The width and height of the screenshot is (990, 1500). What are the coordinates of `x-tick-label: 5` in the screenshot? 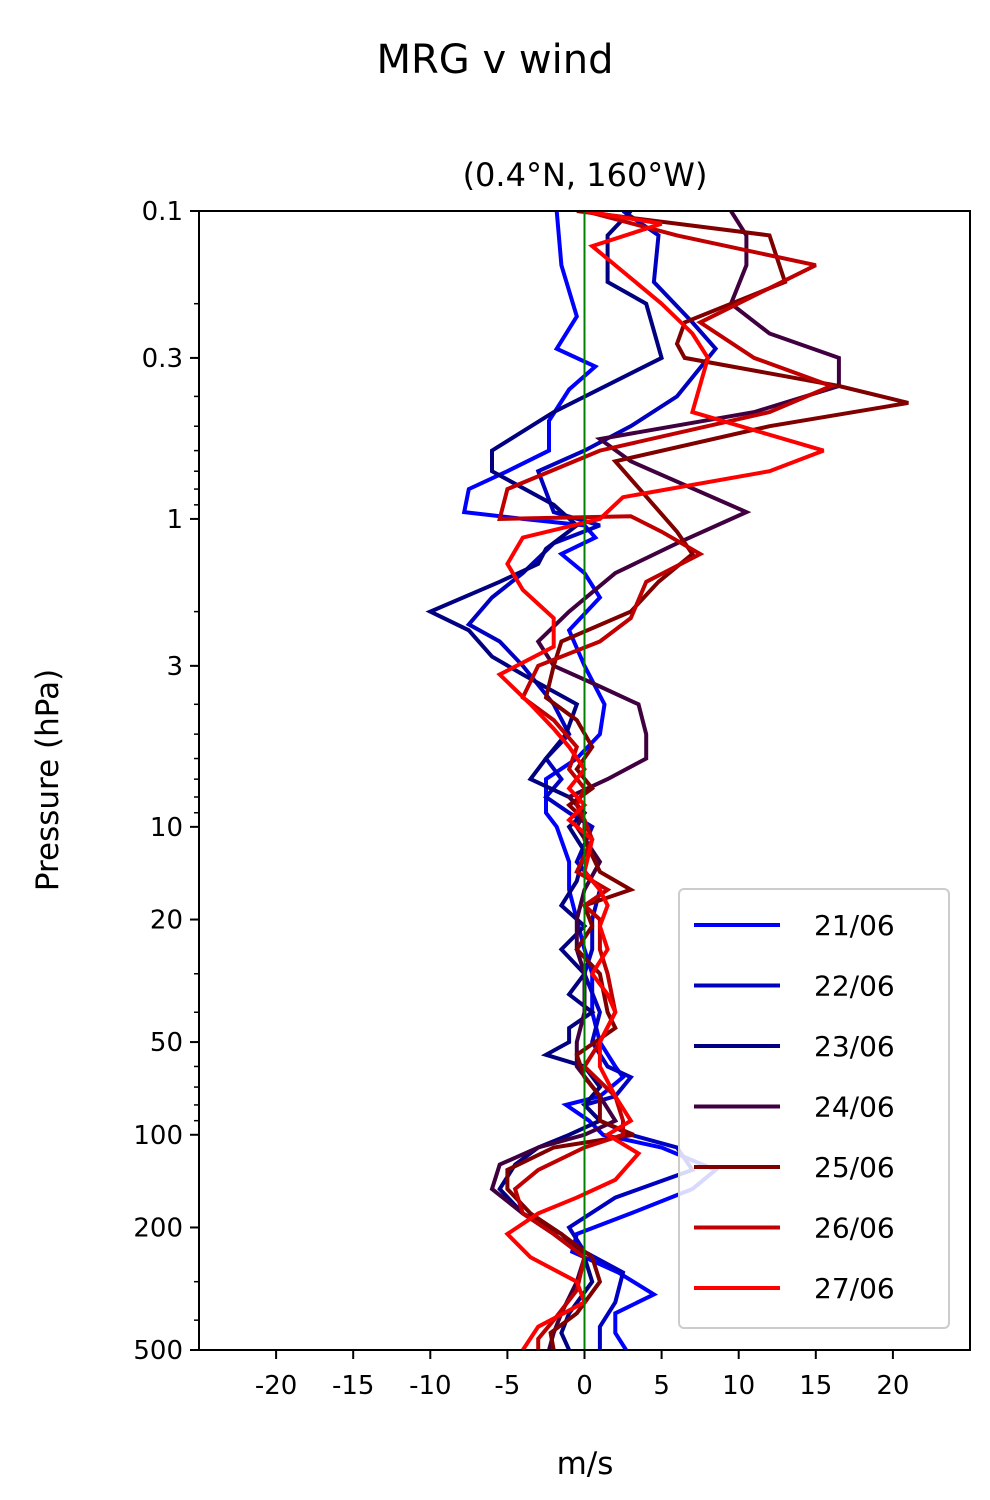 It's located at (661, 1386).